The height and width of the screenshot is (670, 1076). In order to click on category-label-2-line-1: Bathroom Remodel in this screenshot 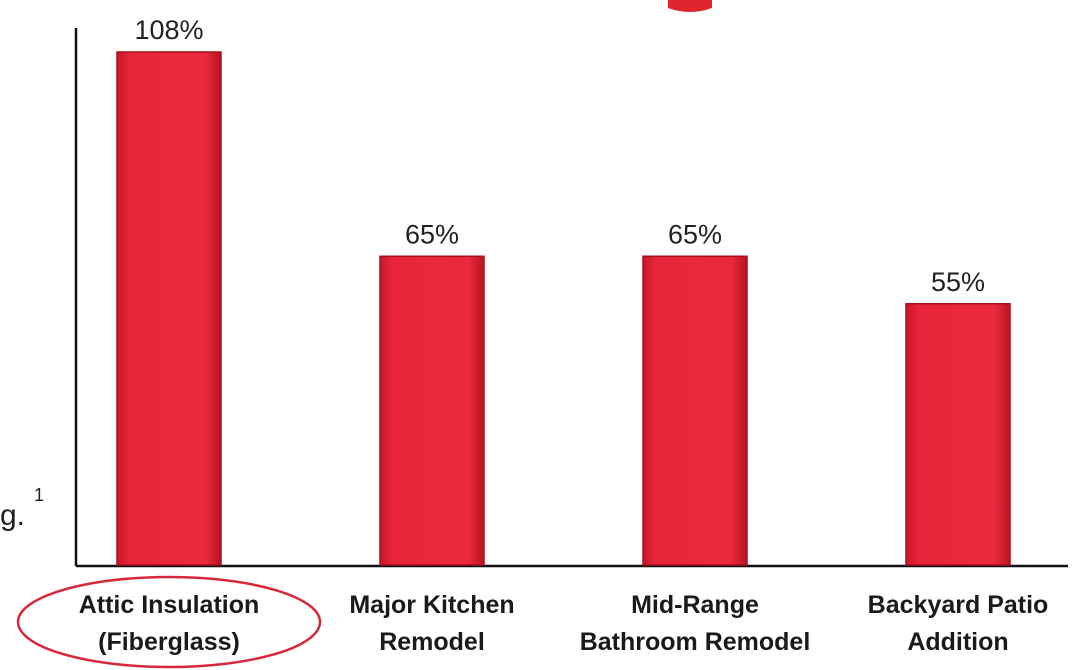, I will do `click(695, 642)`.